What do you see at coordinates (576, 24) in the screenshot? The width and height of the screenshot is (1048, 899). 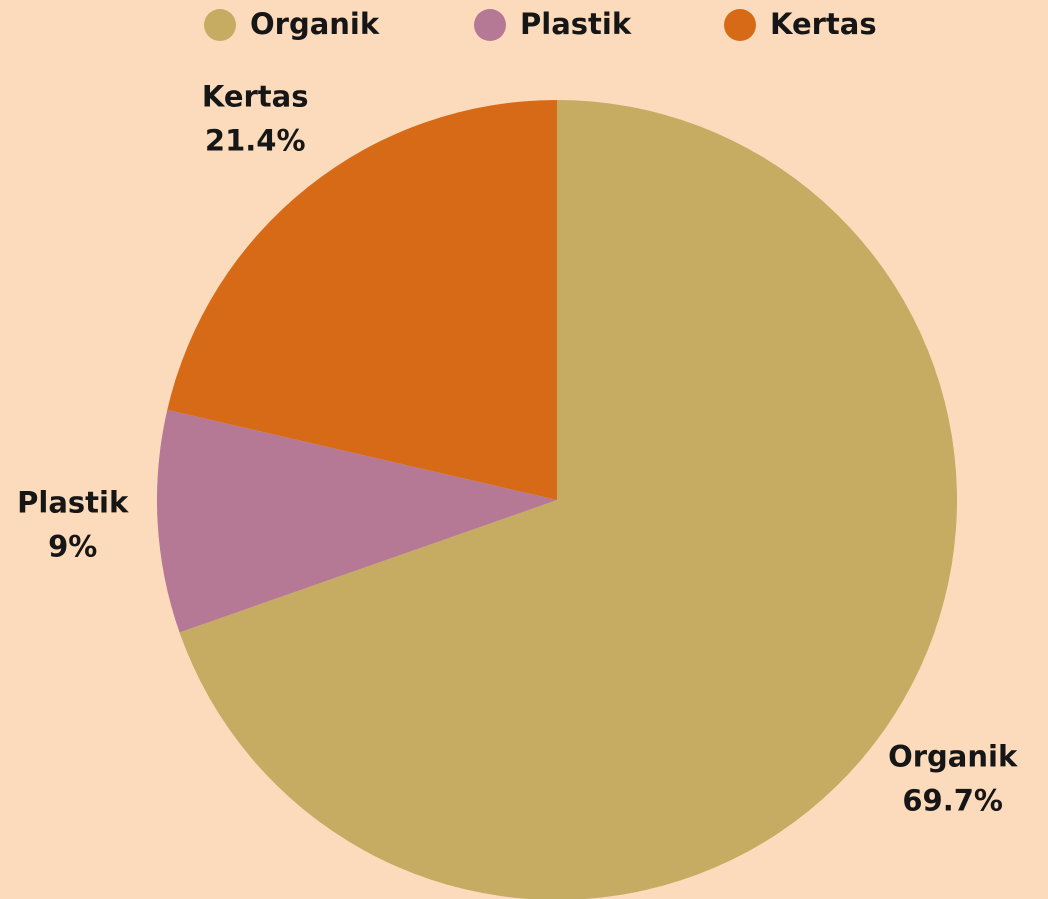 I see `legend-label: Plastik` at bounding box center [576, 24].